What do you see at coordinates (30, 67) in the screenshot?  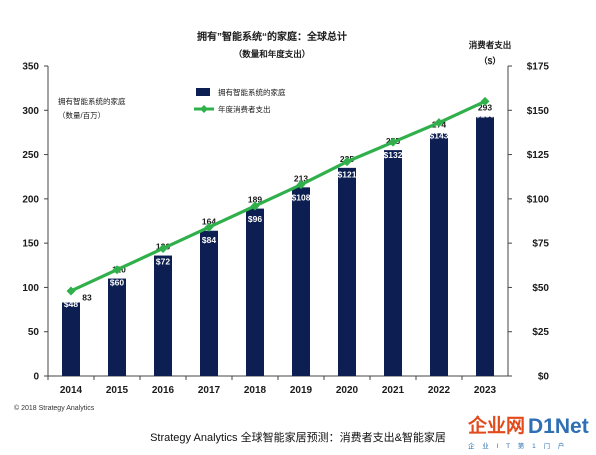 I see `left-axis-tick-label: 350` at bounding box center [30, 67].